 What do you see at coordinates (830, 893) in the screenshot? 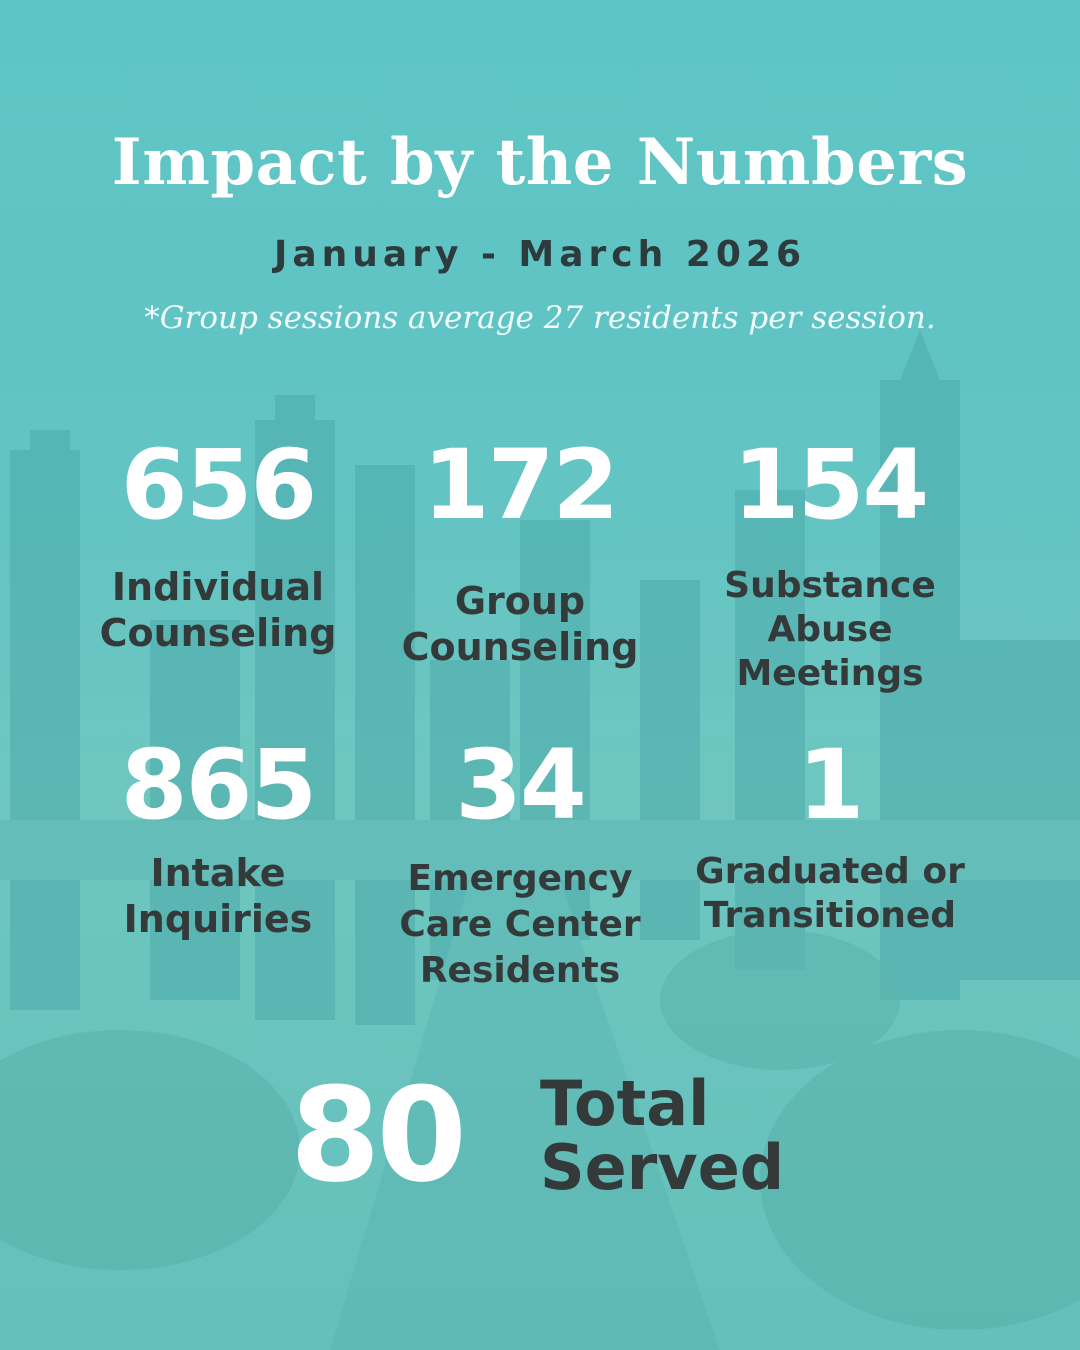
I see `stat-label: Graduated or Transitioned` at bounding box center [830, 893].